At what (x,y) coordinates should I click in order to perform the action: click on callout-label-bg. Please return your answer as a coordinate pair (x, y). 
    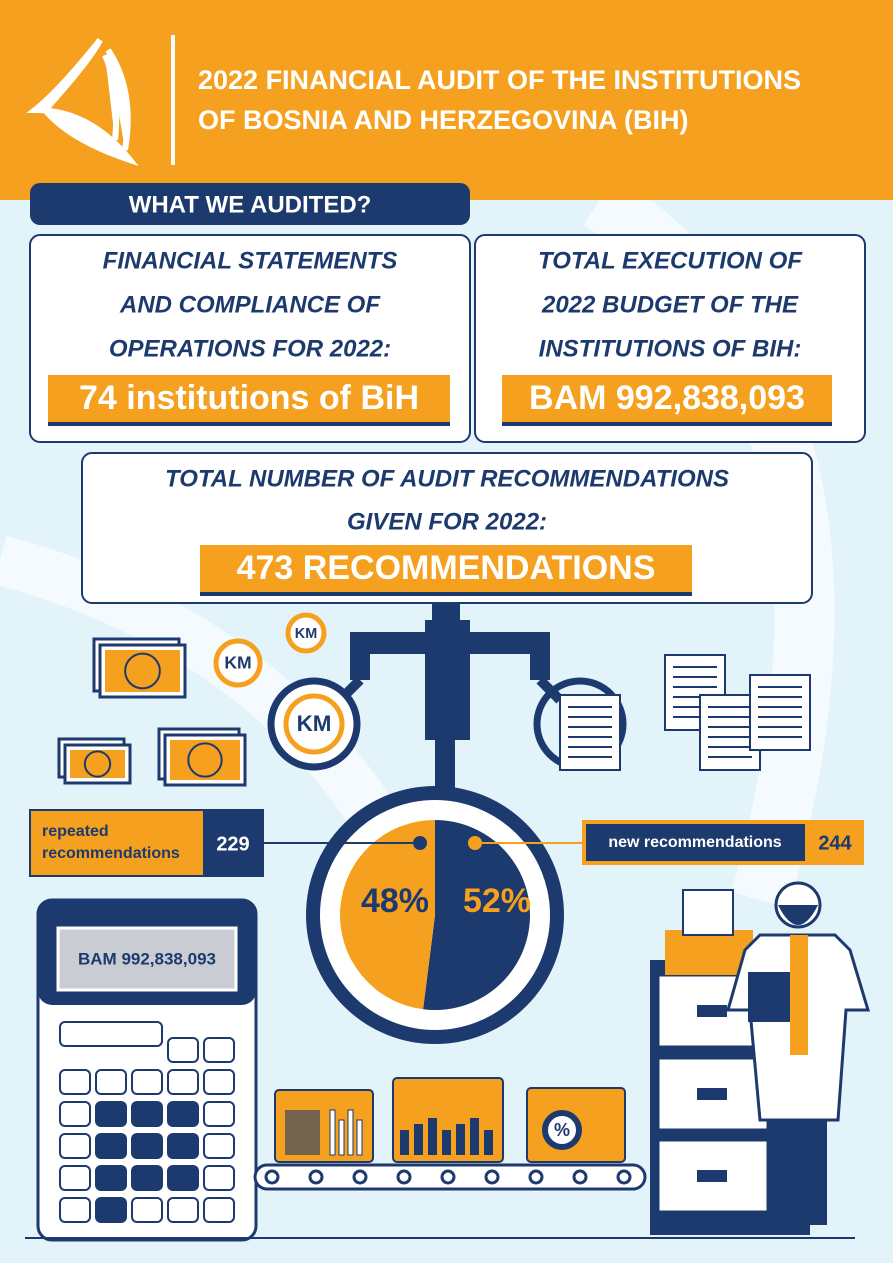
    Looking at the image, I should click on (695, 842).